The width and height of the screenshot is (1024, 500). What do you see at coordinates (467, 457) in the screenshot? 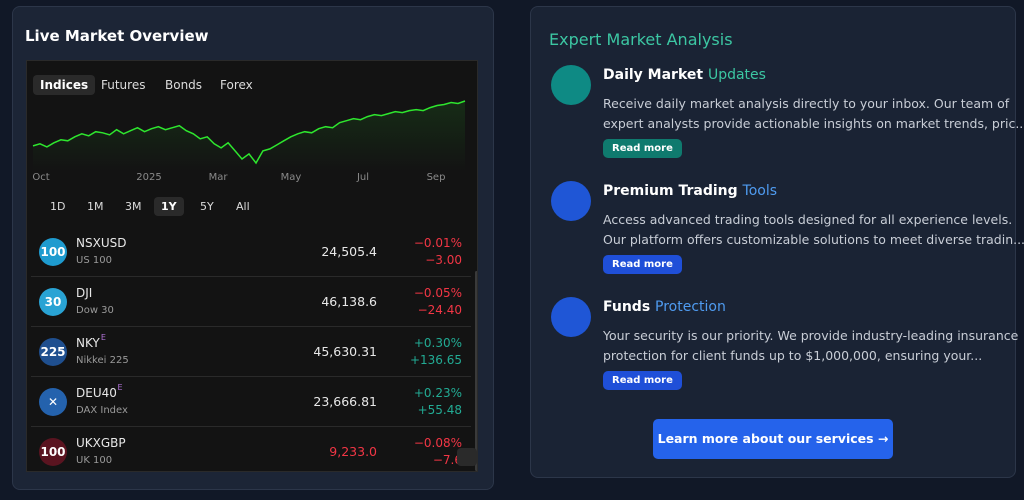
I see `logo-badge` at bounding box center [467, 457].